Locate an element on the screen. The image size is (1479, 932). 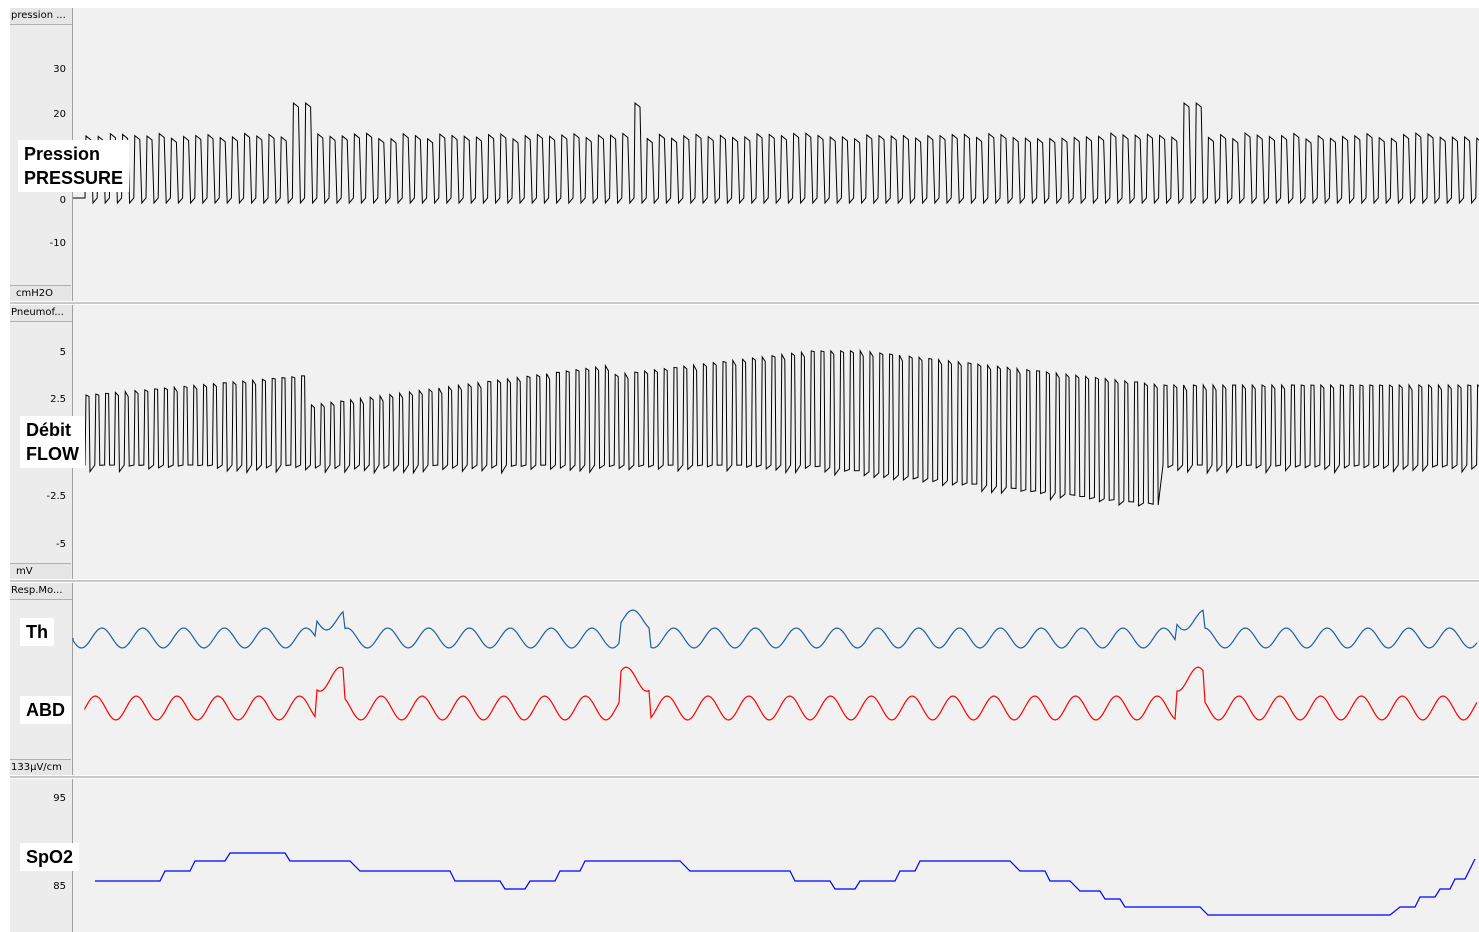
flow-unit: mV is located at coordinates (40, 571).